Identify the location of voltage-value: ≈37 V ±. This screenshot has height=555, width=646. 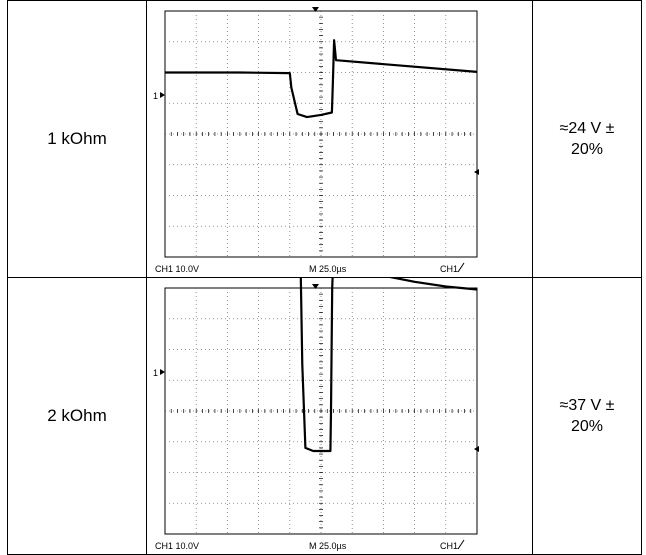
(587, 405).